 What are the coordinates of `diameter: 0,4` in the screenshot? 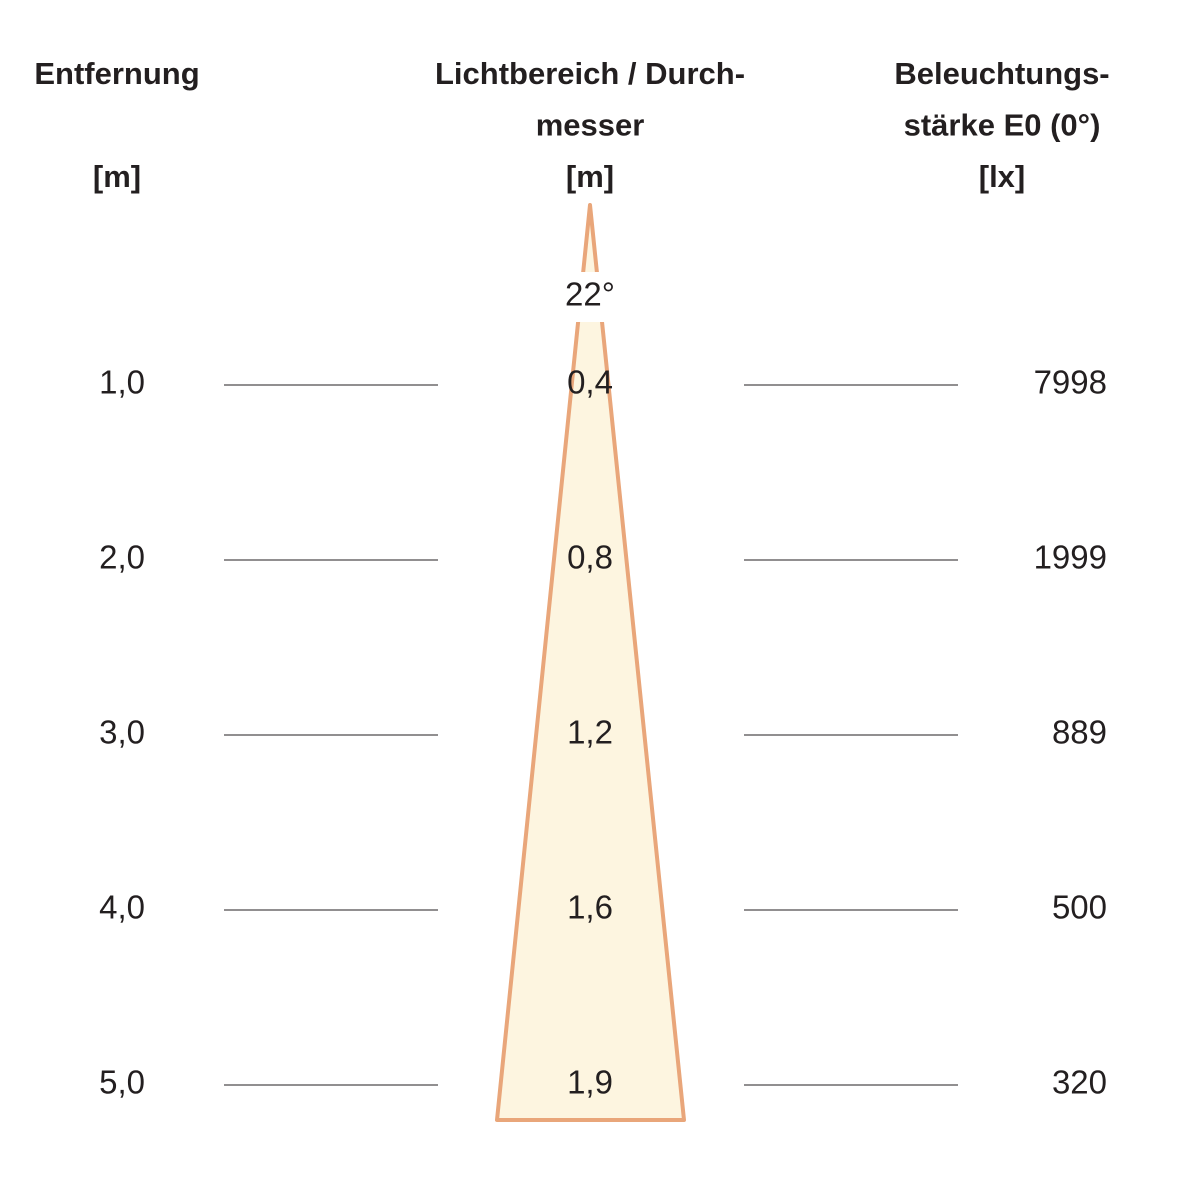 It's located at (590, 382).